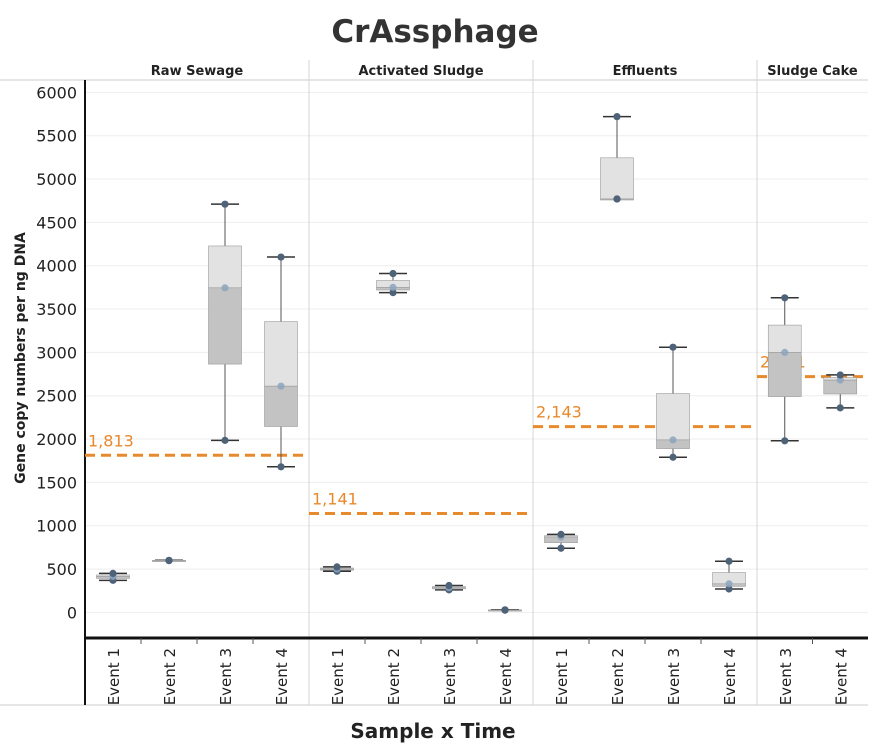 The width and height of the screenshot is (870, 746). I want to click on y-axis-title: Gene copy numbers per ng DNA, so click(21, 358).